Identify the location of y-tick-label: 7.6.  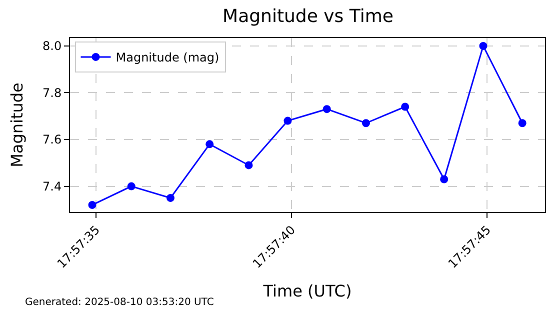
(52, 139).